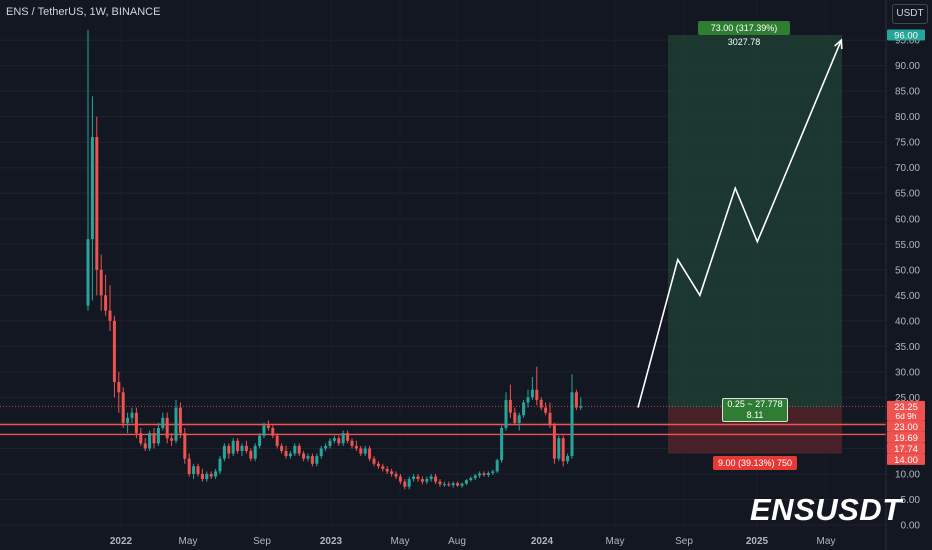 The height and width of the screenshot is (550, 932). What do you see at coordinates (473, 541) in the screenshot?
I see `x-axis: 2022 May Sep 2023 May Aug 2024 May Sep 2025 May` at bounding box center [473, 541].